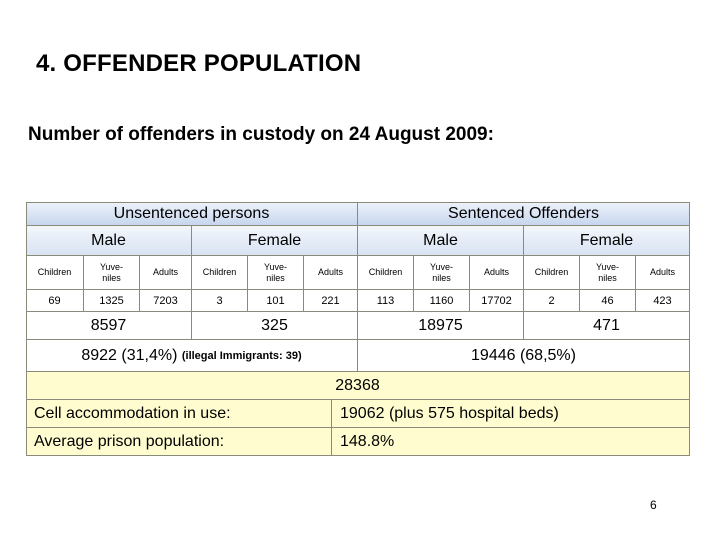 The height and width of the screenshot is (540, 720). I want to click on cat-unsent-female-juveniles: Yuve-niles, so click(276, 273).